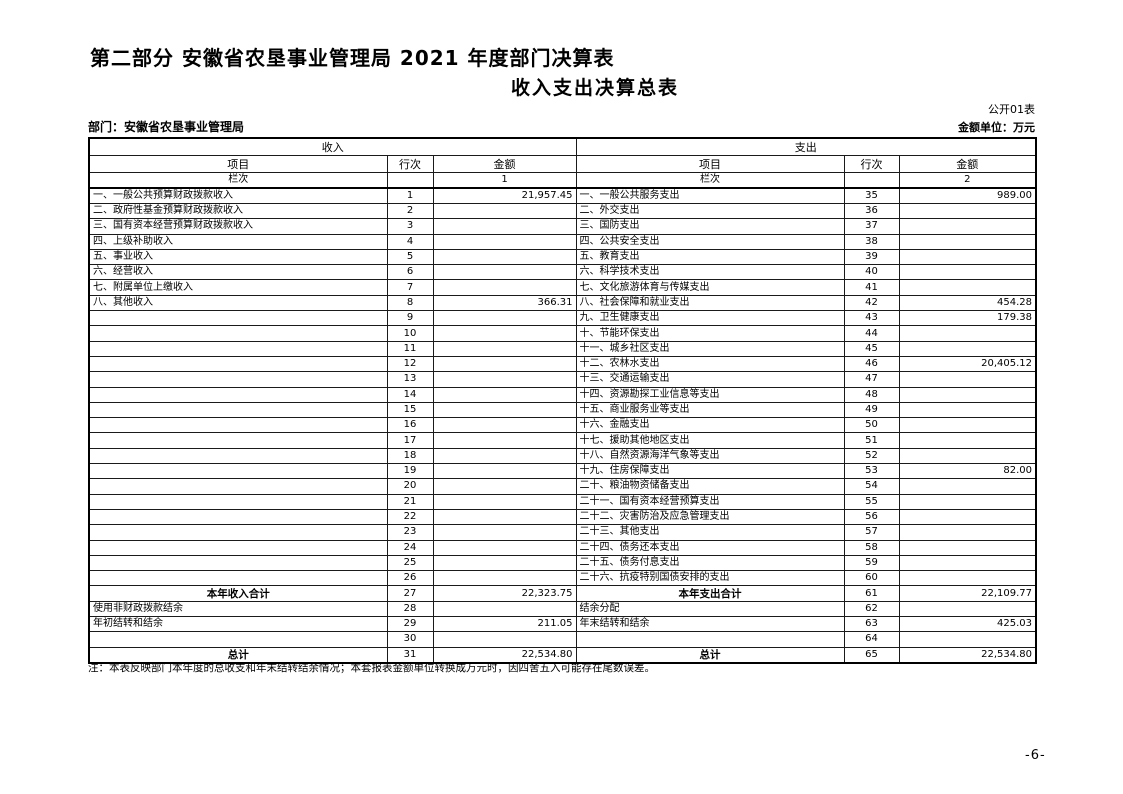 This screenshot has width=1123, height=794. What do you see at coordinates (238, 287) in the screenshot?
I see `income-item-cell: 七、附属单位上缴收入` at bounding box center [238, 287].